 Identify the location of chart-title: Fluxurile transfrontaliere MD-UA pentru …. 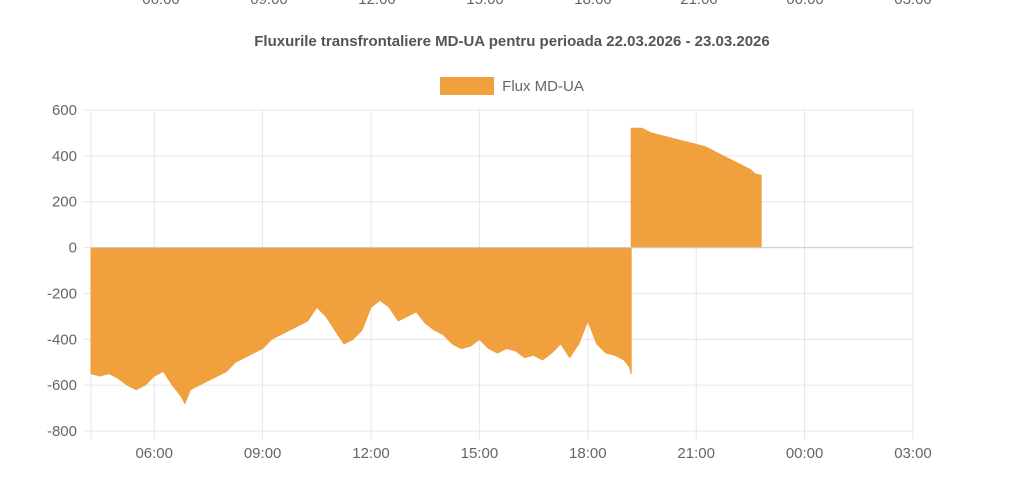
(512, 41).